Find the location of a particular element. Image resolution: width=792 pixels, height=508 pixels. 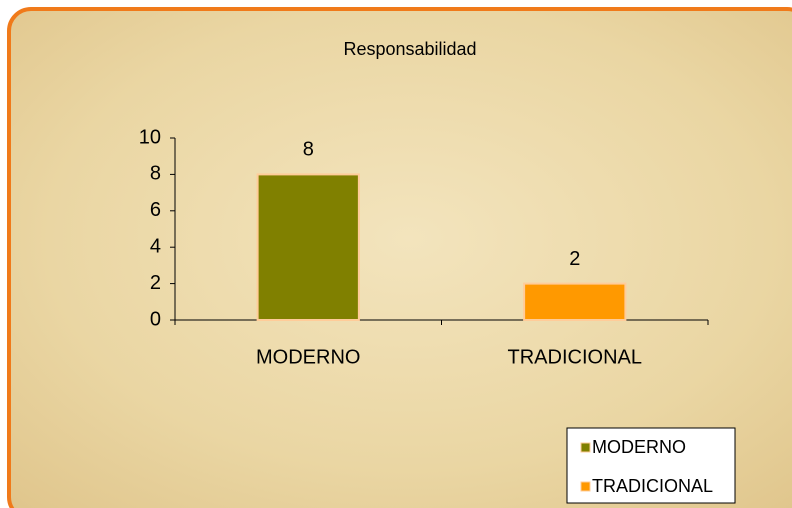

y-tick-label: 2 is located at coordinates (155, 283).